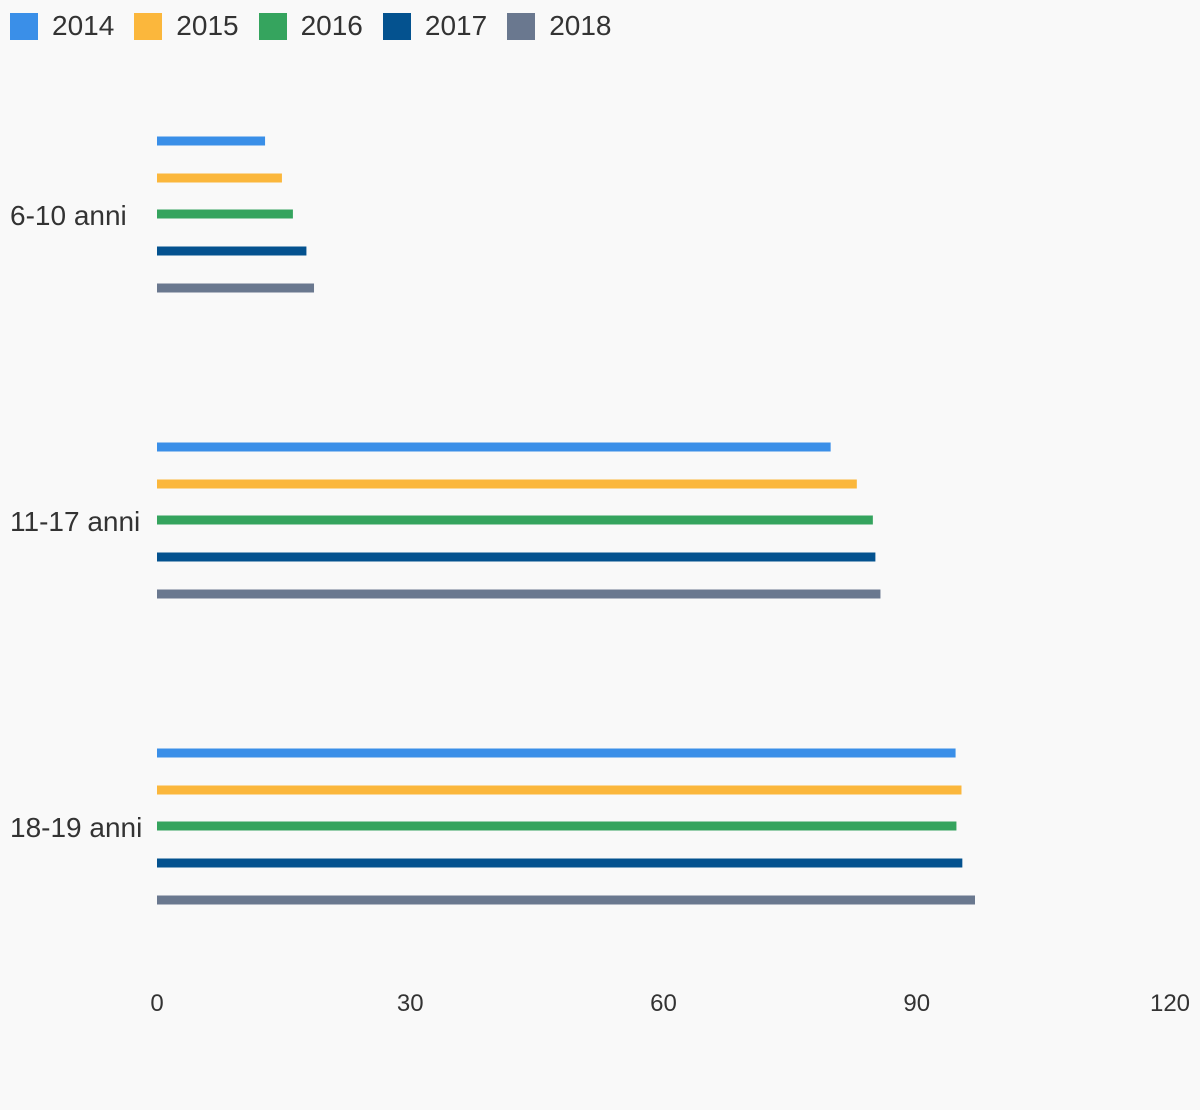  I want to click on x-tick-label-3: 90, so click(916, 1003).